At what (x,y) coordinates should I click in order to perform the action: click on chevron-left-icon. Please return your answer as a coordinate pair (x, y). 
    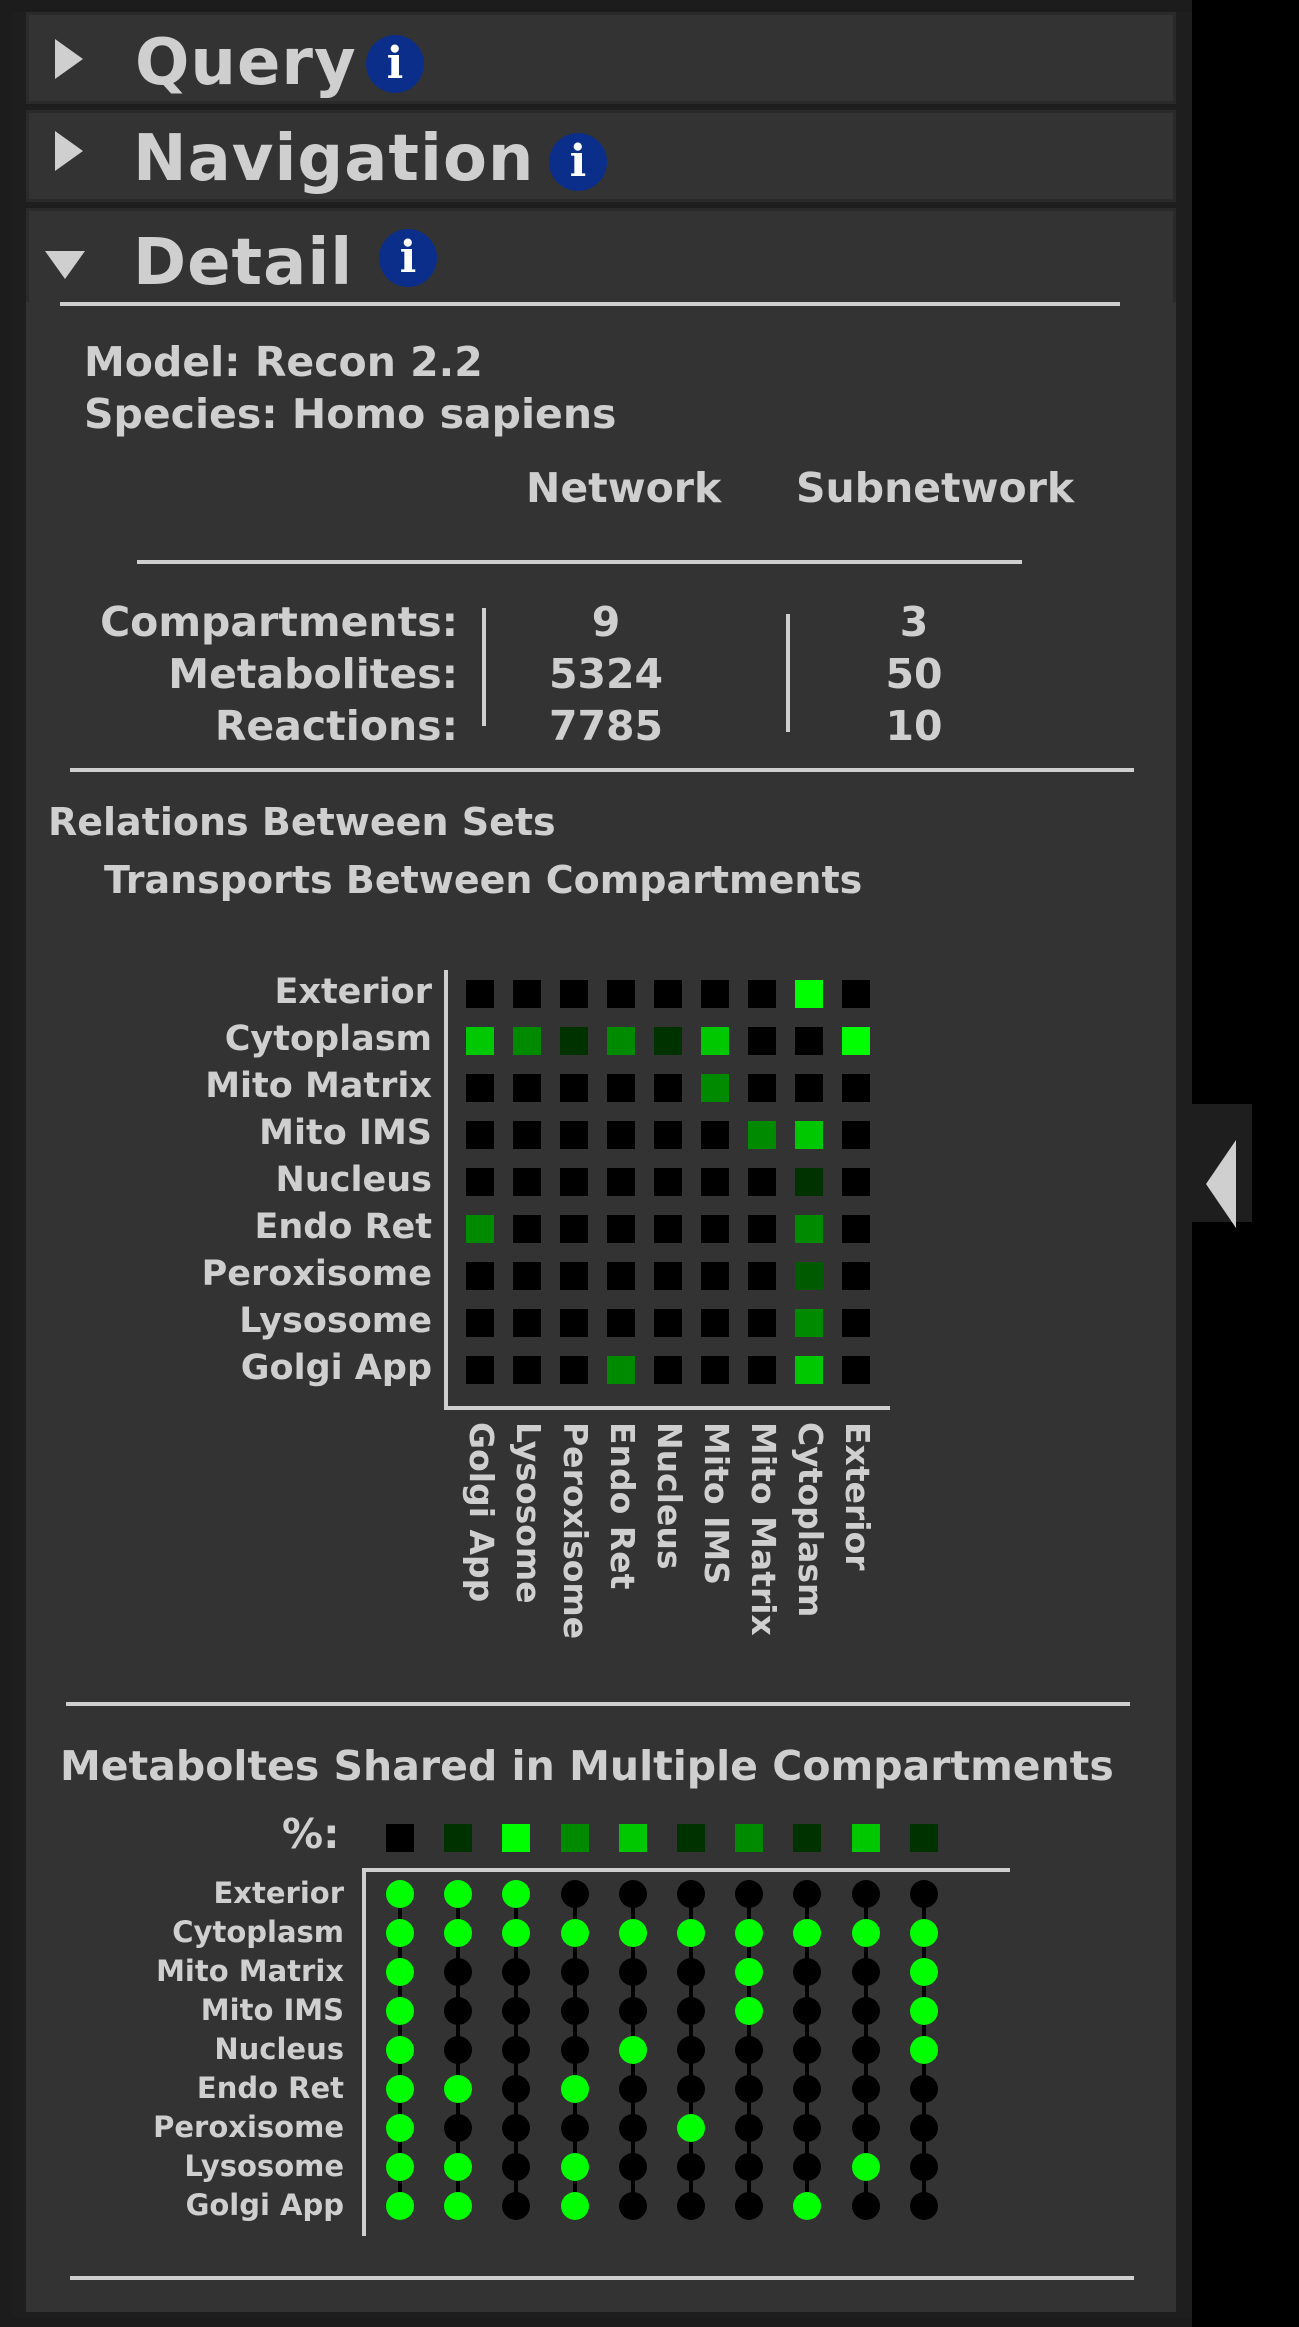
    Looking at the image, I should click on (1221, 1184).